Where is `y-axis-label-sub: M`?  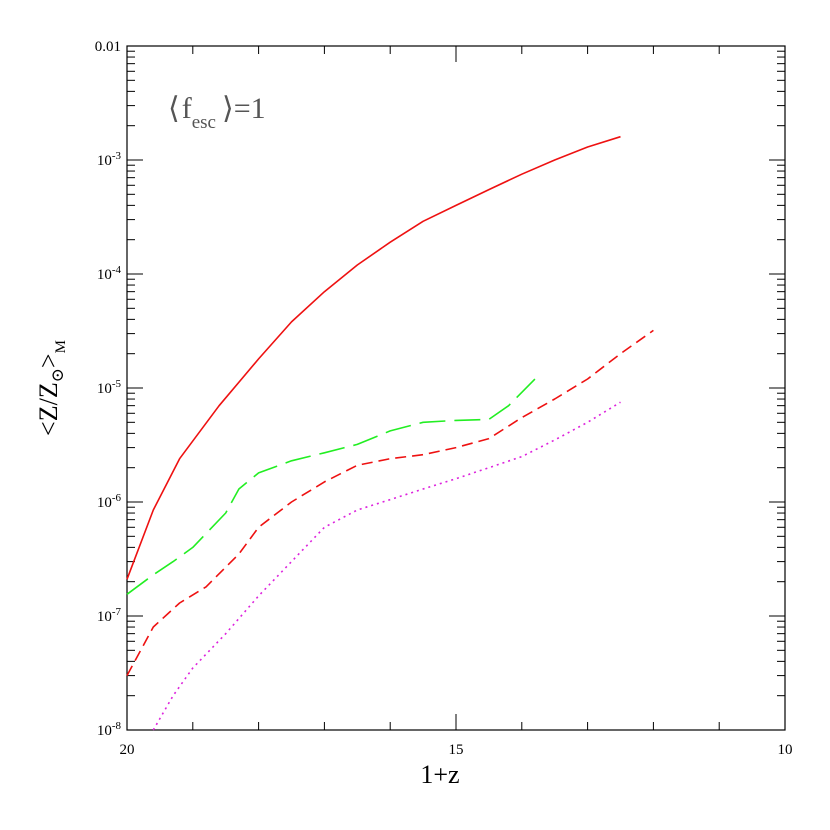 y-axis-label-sub: M is located at coordinates (61, 346).